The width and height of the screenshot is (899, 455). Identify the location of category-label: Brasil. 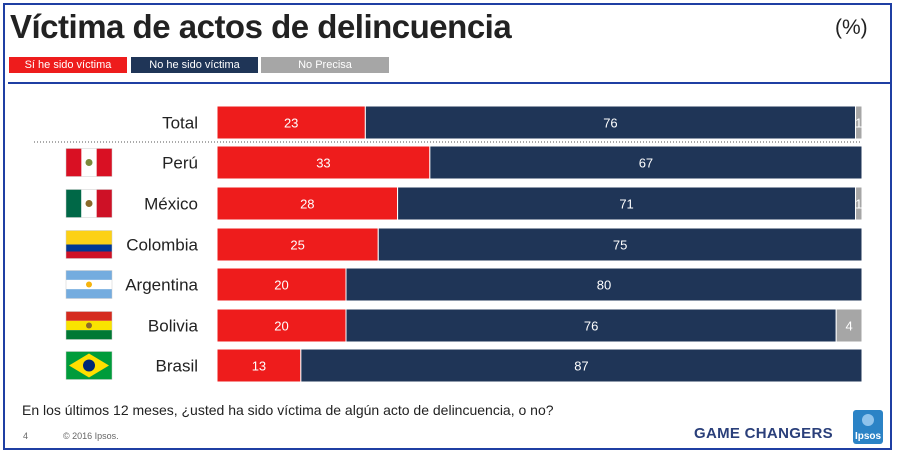
(176, 366).